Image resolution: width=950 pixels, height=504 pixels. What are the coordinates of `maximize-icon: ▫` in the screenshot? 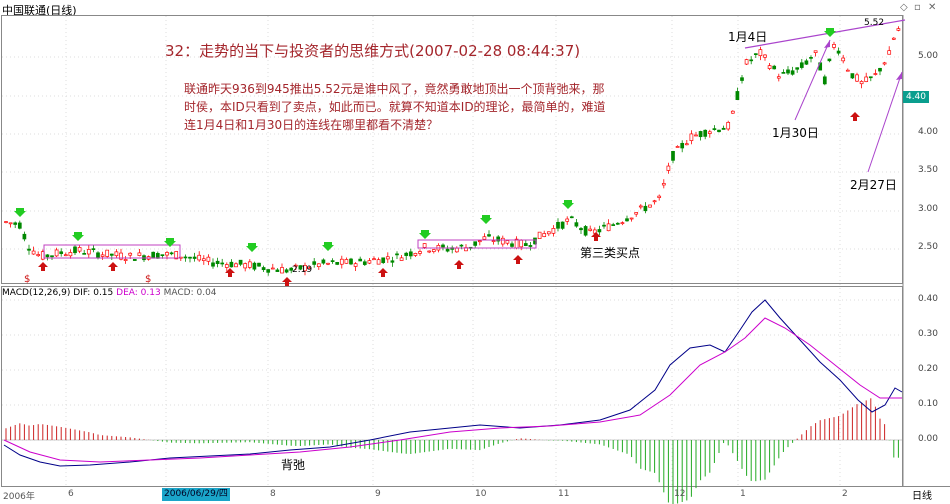 It's located at (917, 7).